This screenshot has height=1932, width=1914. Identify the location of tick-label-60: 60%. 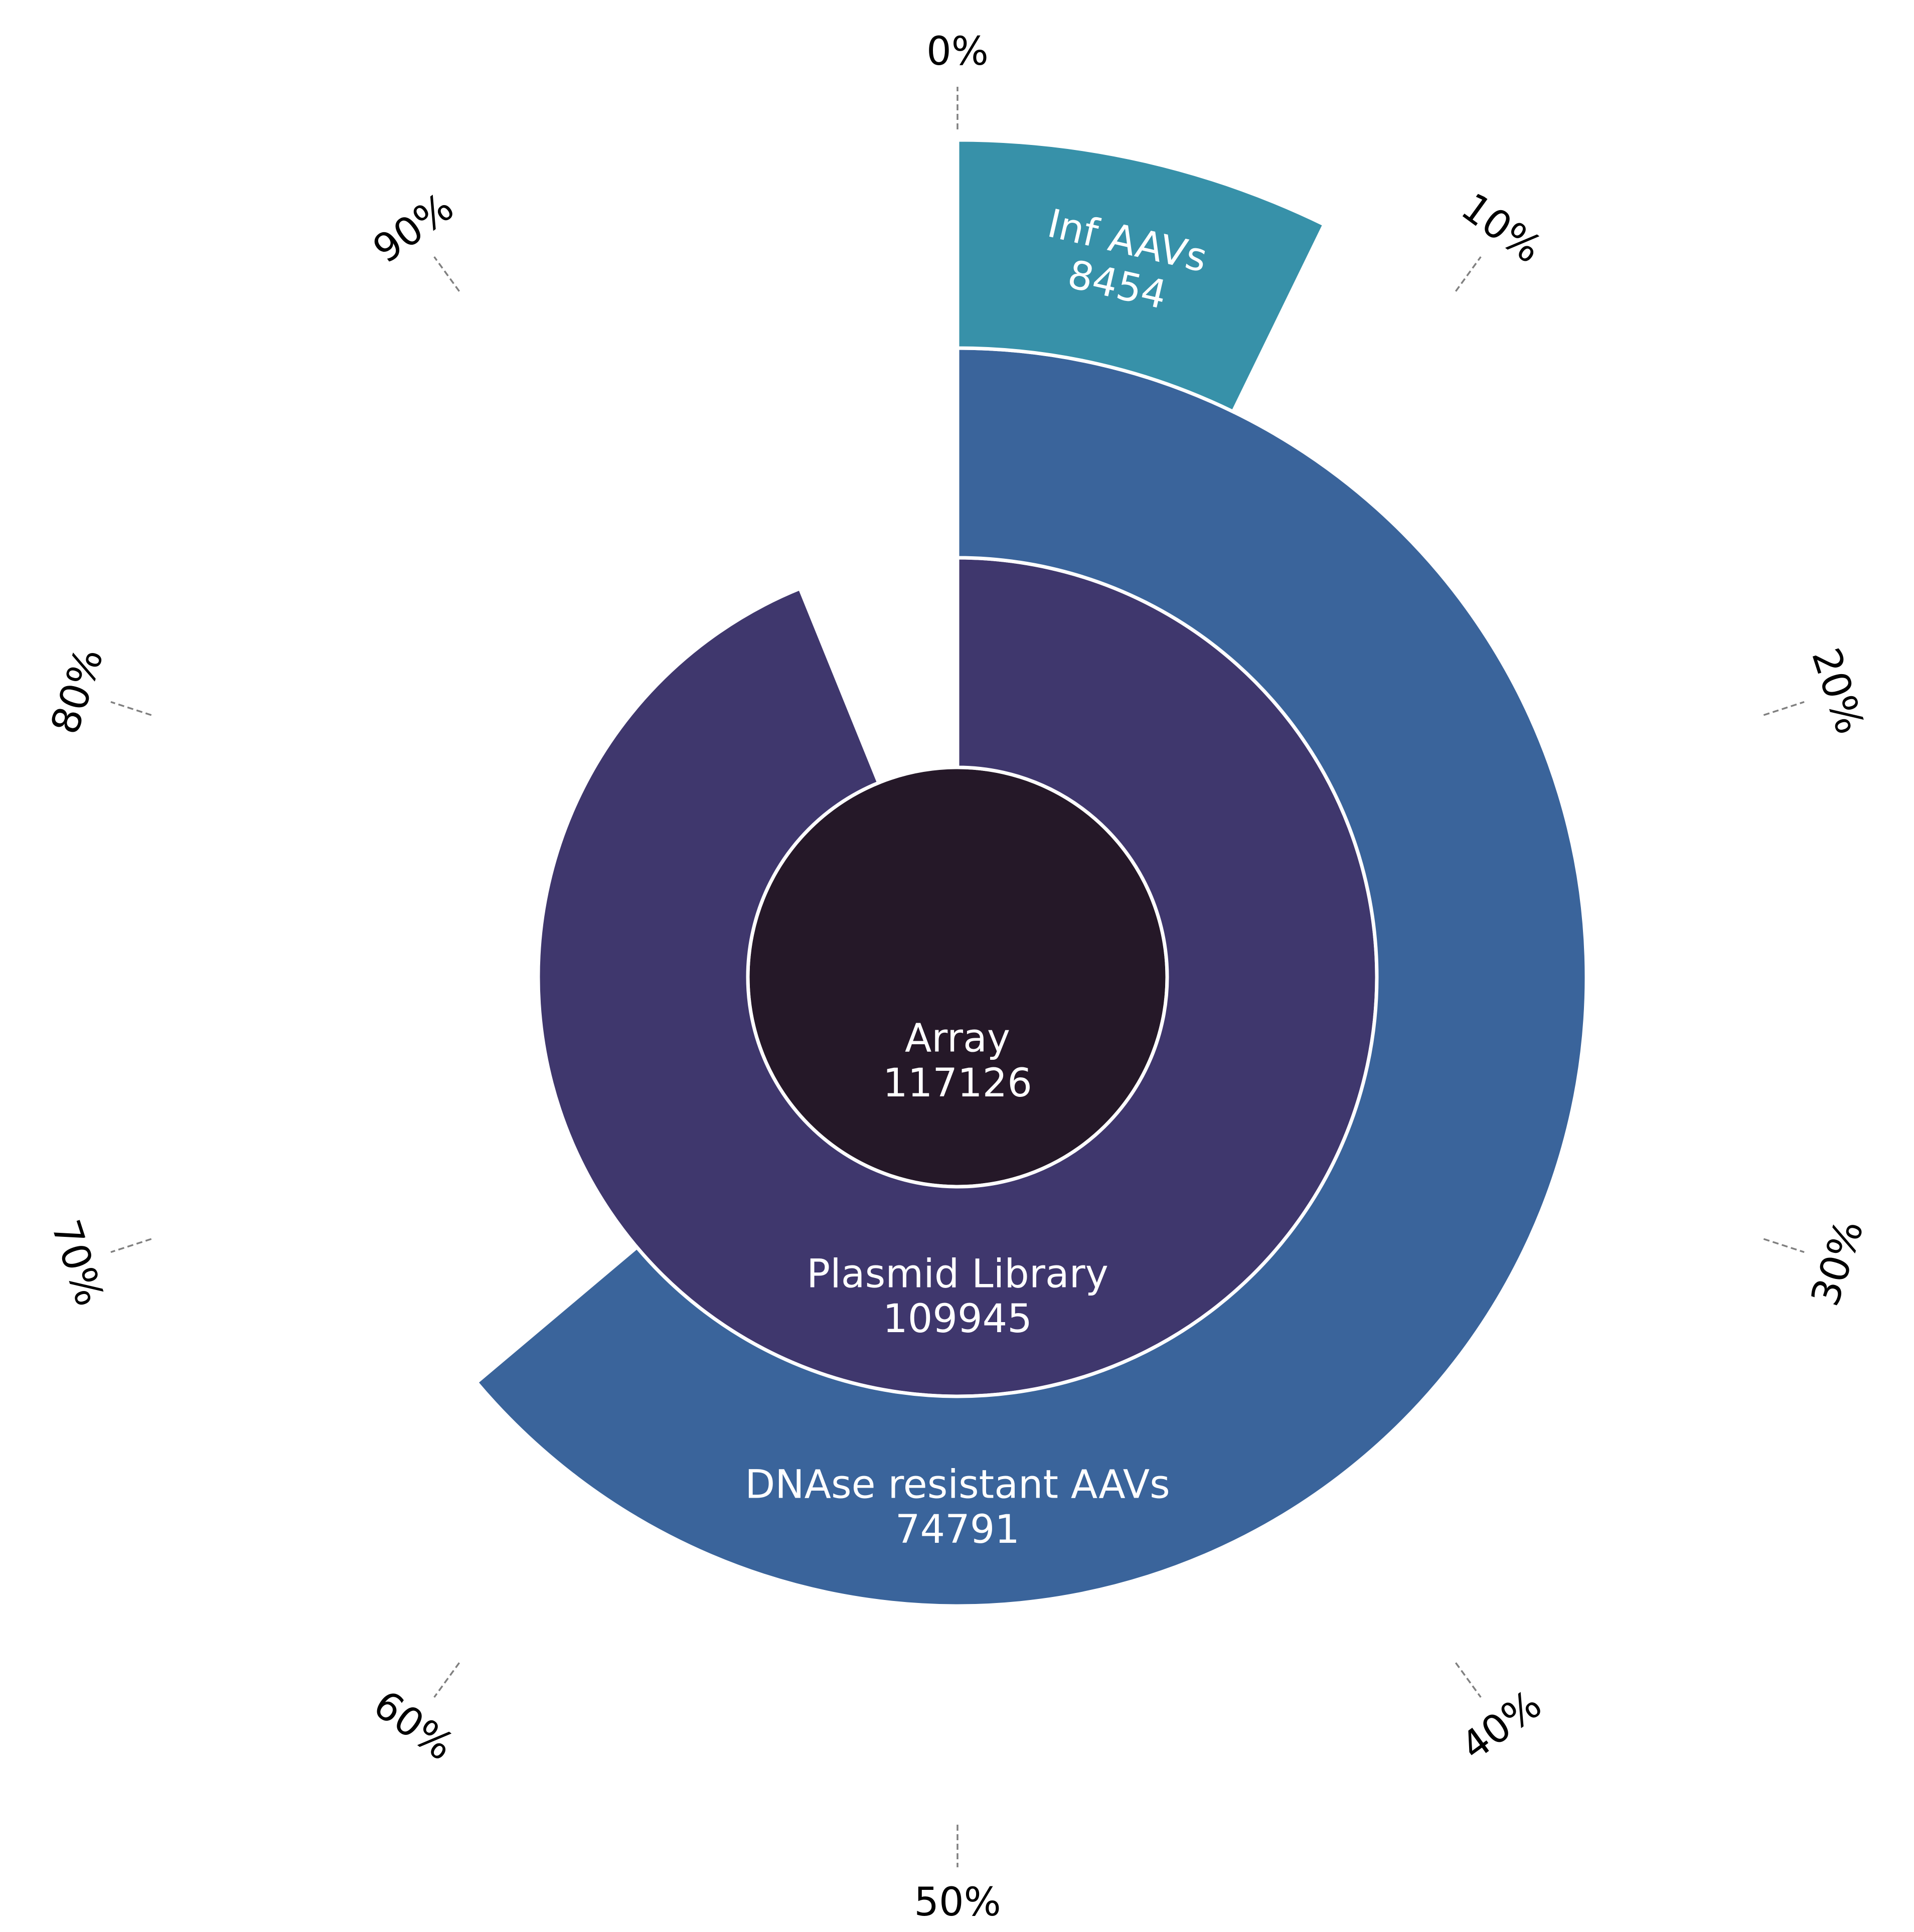
(414, 1725).